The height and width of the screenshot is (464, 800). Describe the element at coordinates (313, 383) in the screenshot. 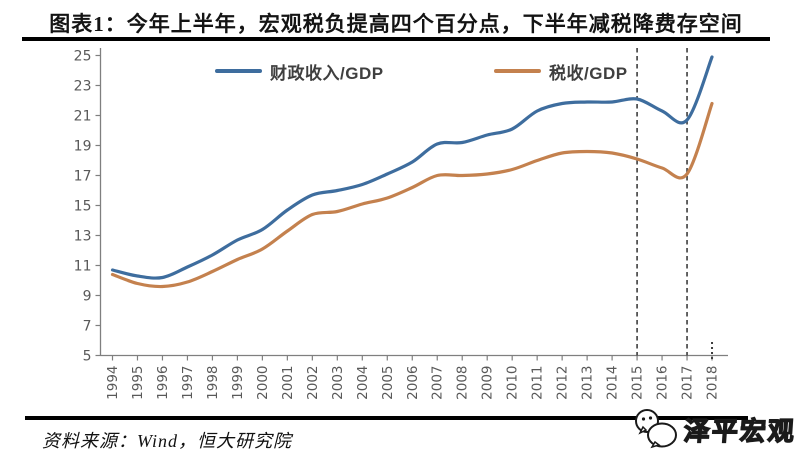

I see `svg-text: 2002` at that location.